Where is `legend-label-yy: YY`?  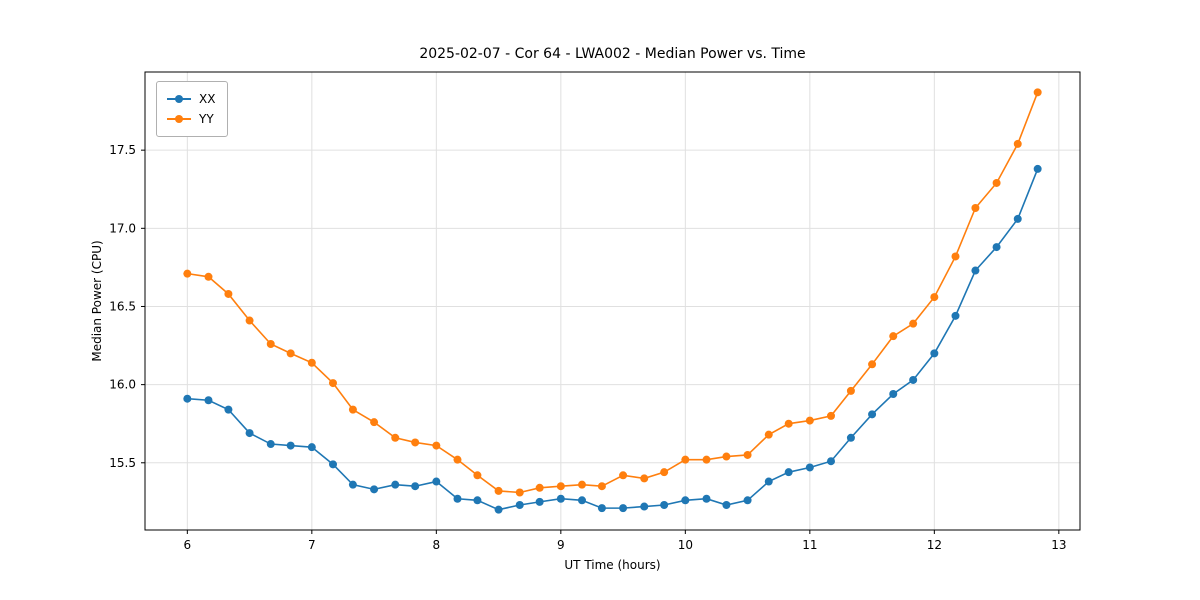 legend-label-yy: YY is located at coordinates (206, 119).